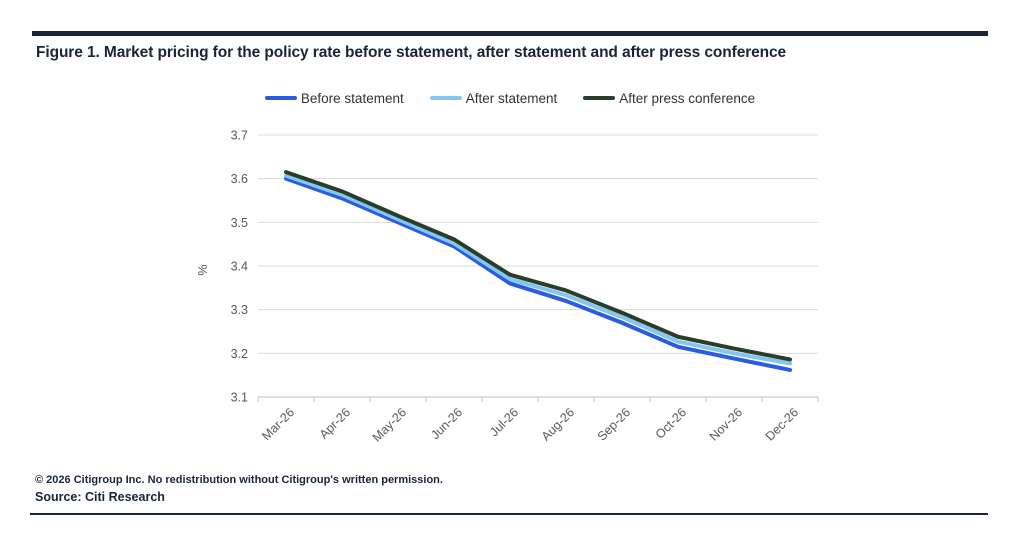  What do you see at coordinates (538, 399) in the screenshot?
I see `x-axis` at bounding box center [538, 399].